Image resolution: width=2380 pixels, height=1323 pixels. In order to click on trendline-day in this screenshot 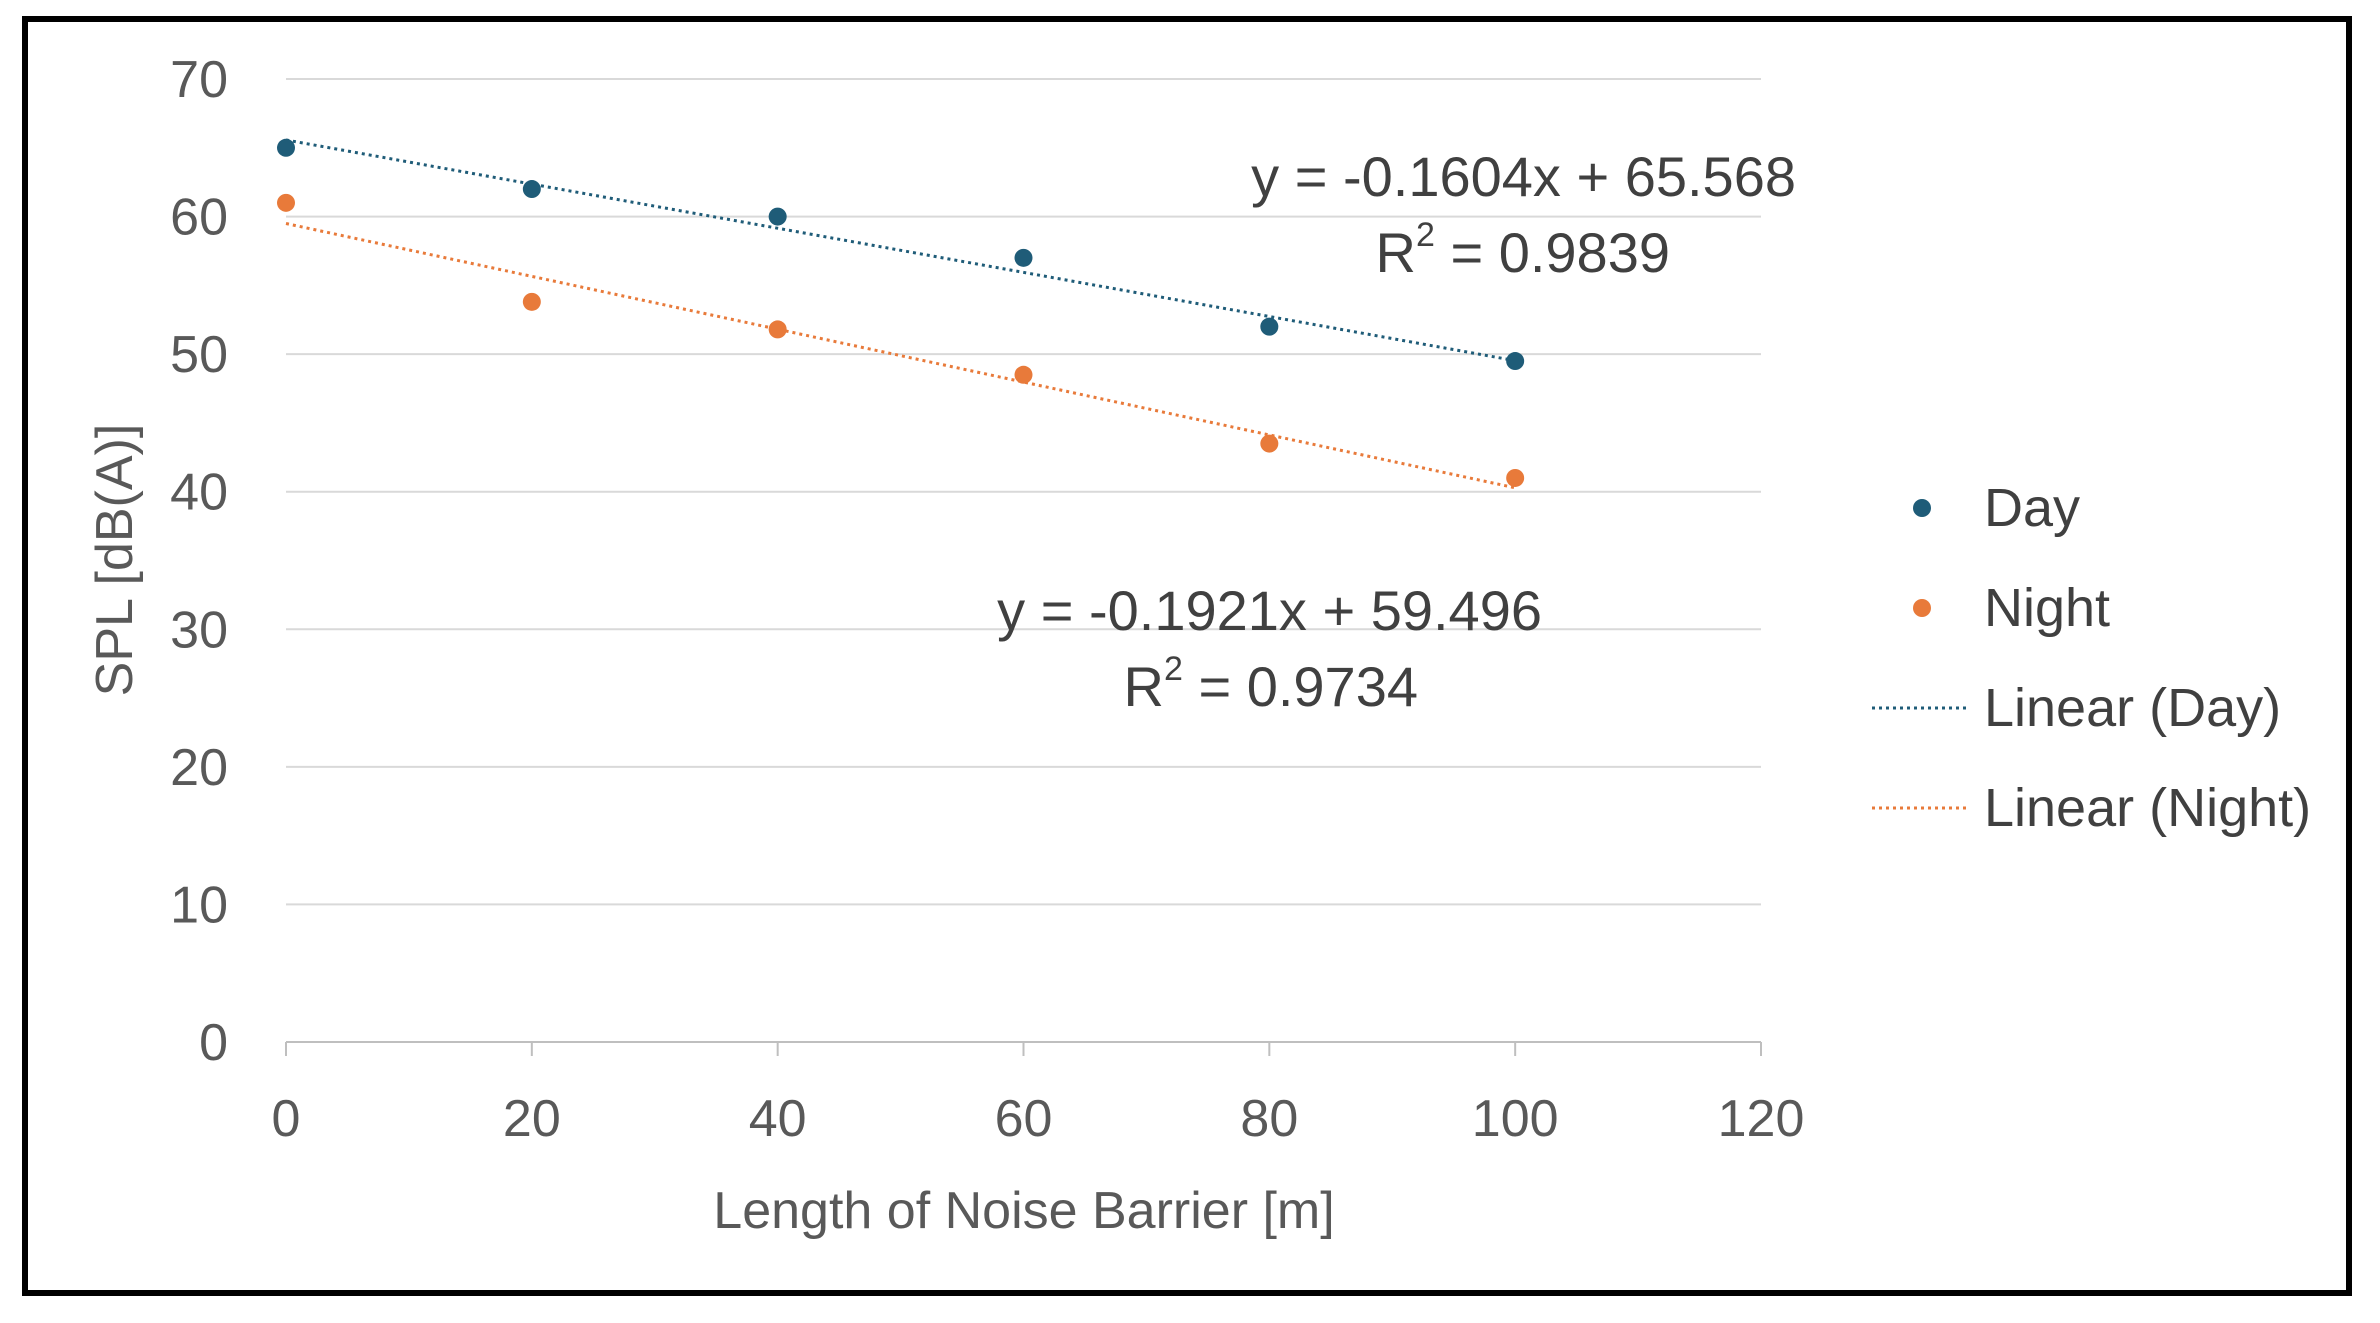, I will do `click(900, 250)`.